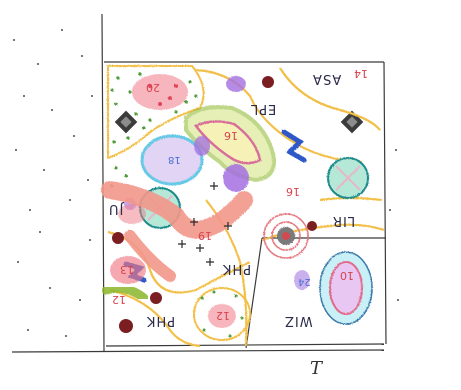 Image resolution: width=461 pixels, height=390 pixels. I want to click on label-16-upper: 16, so click(231, 135).